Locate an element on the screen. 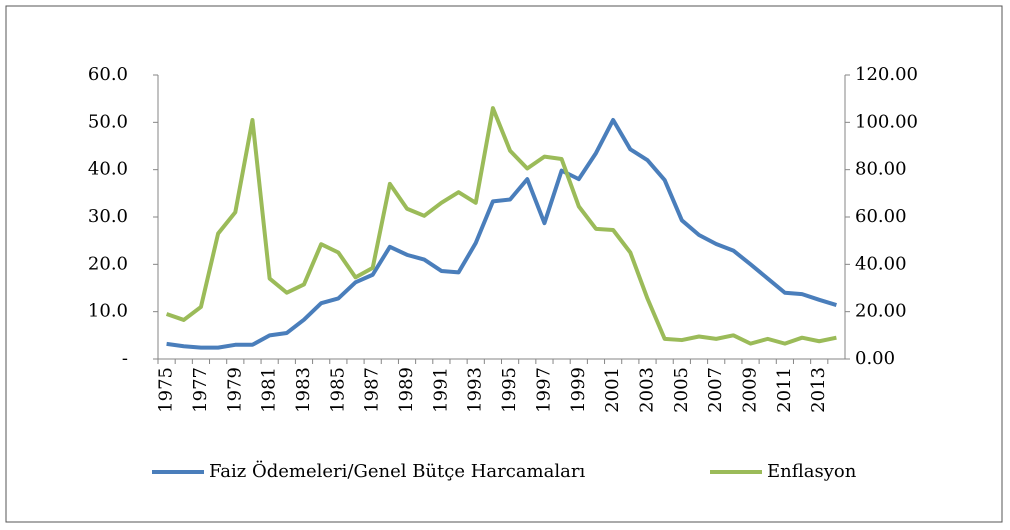  x-tick-label: 1993 is located at coordinates (475, 390).